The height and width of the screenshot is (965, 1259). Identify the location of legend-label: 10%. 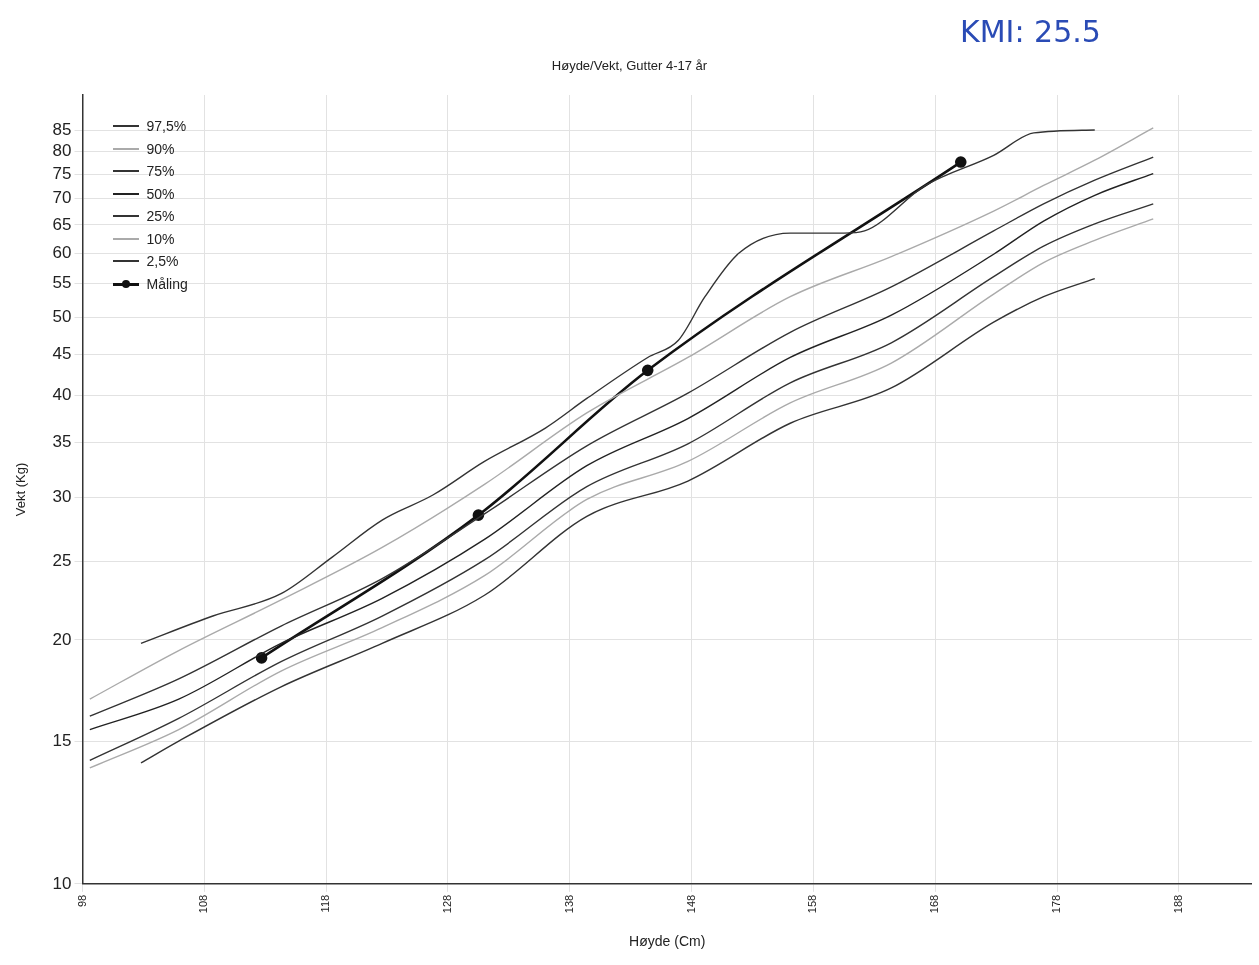
(160, 239).